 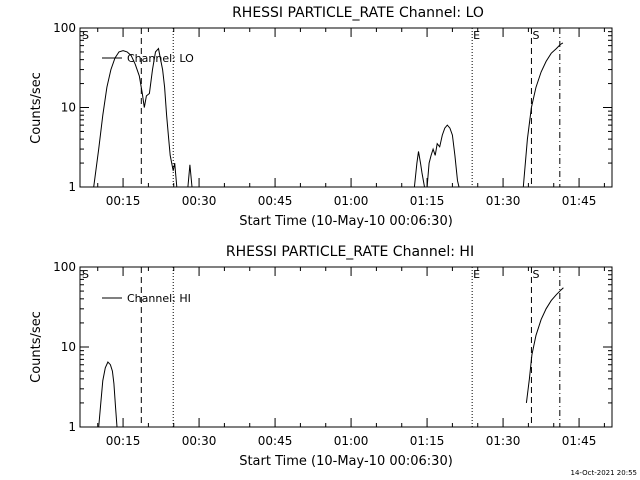 I want to click on chart-title: RHESSI PARTICLE_RATE Channel: LO, so click(x=358, y=13).